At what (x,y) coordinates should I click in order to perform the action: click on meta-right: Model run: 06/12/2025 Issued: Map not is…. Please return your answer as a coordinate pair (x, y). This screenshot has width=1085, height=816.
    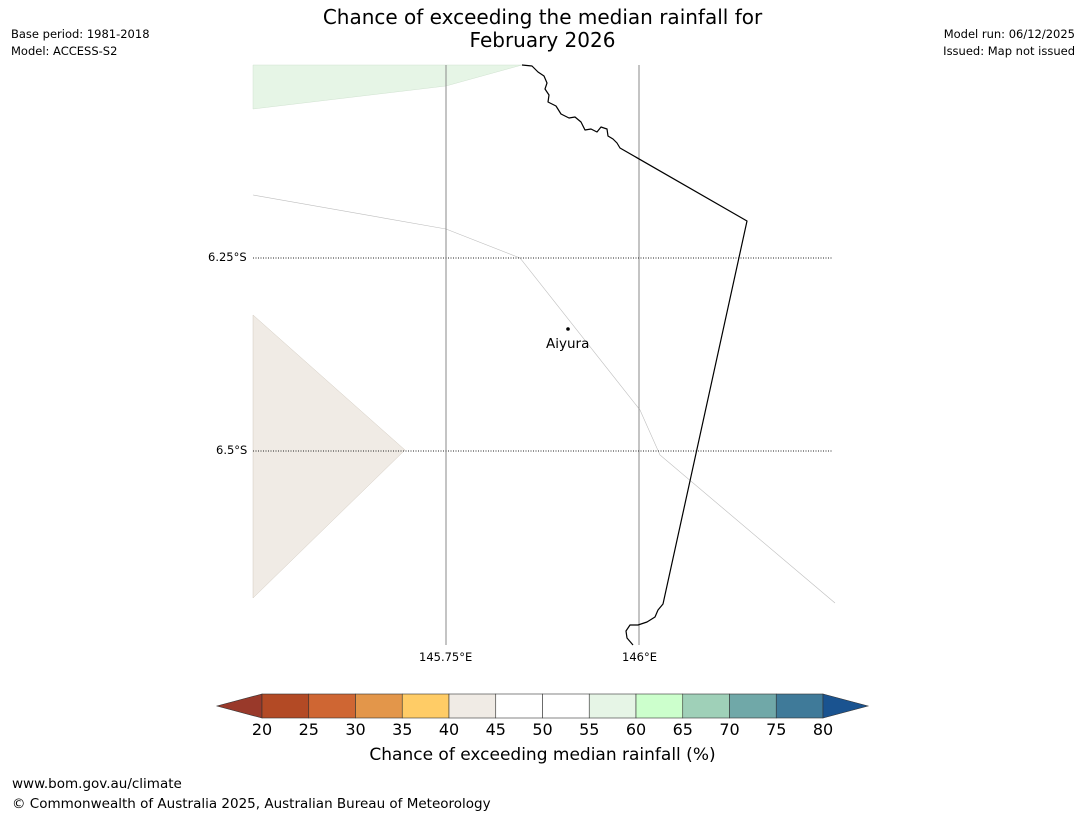
    Looking at the image, I should click on (1009, 43).